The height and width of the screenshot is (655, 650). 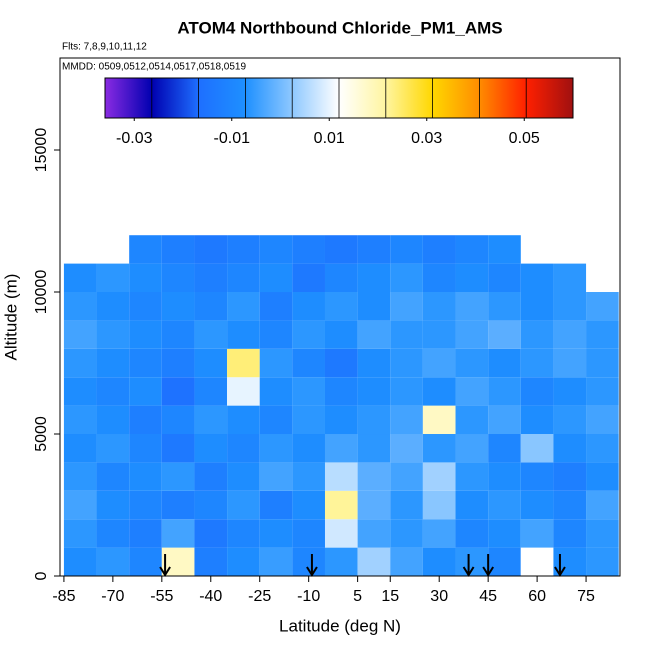 I want to click on colorbar-tick-label: 0.05, so click(x=524, y=138).